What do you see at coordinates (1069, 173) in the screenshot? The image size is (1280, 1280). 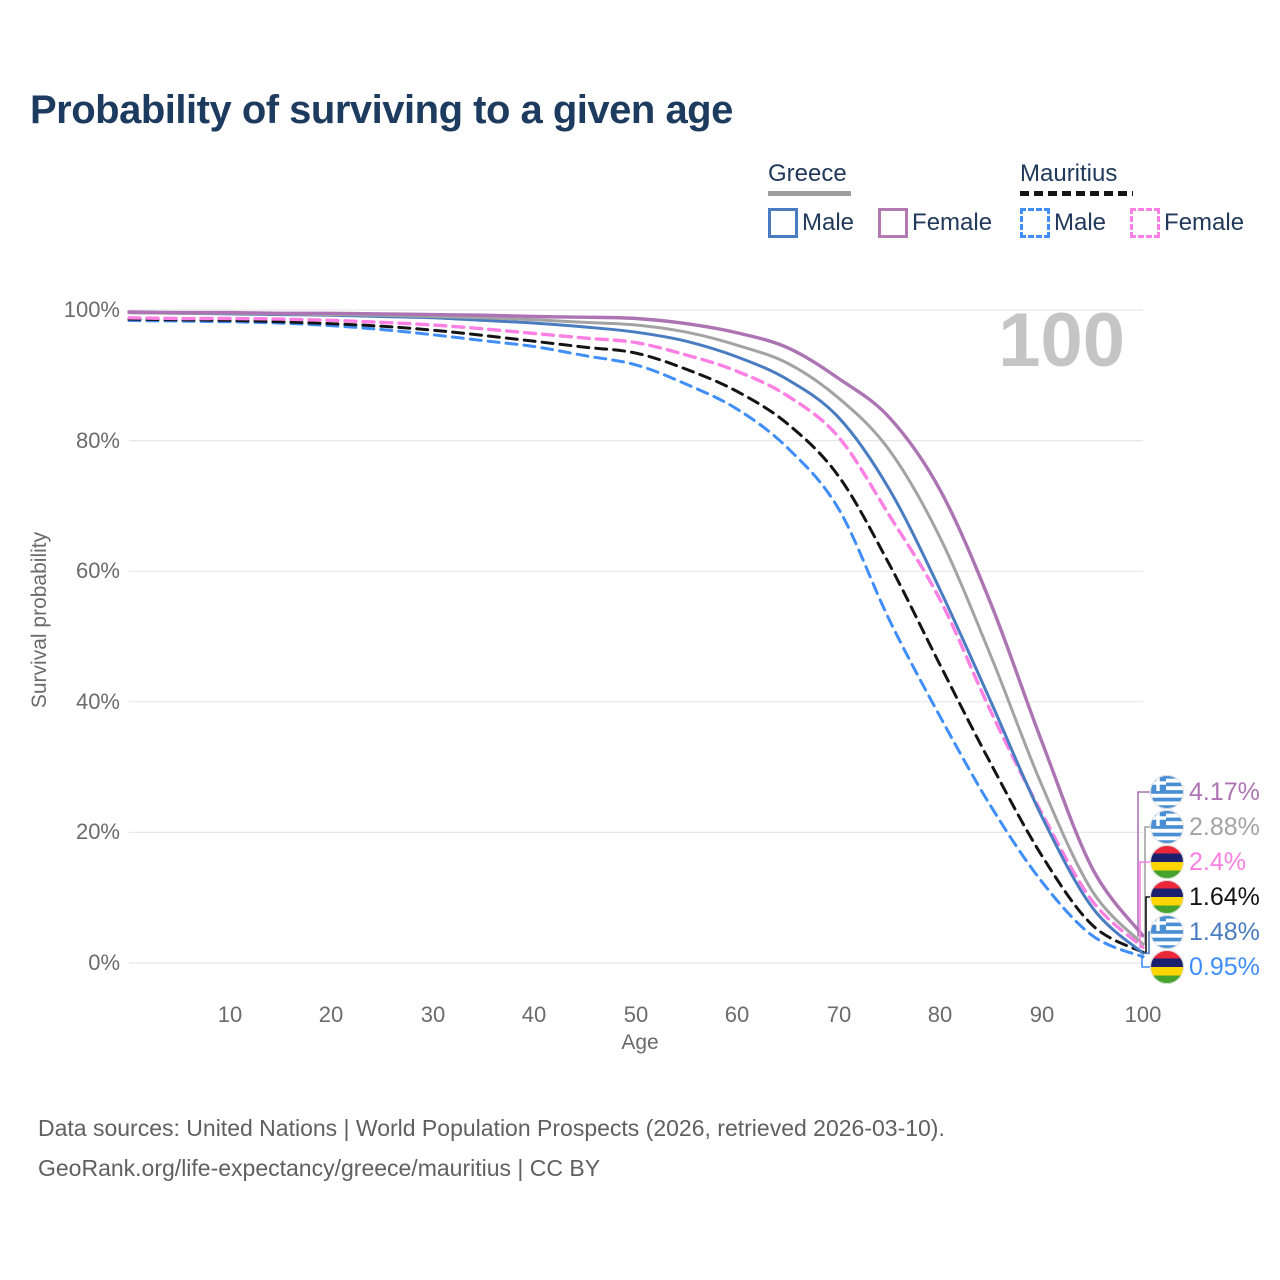 I see `legend-mauritius-title: Mauritius` at bounding box center [1069, 173].